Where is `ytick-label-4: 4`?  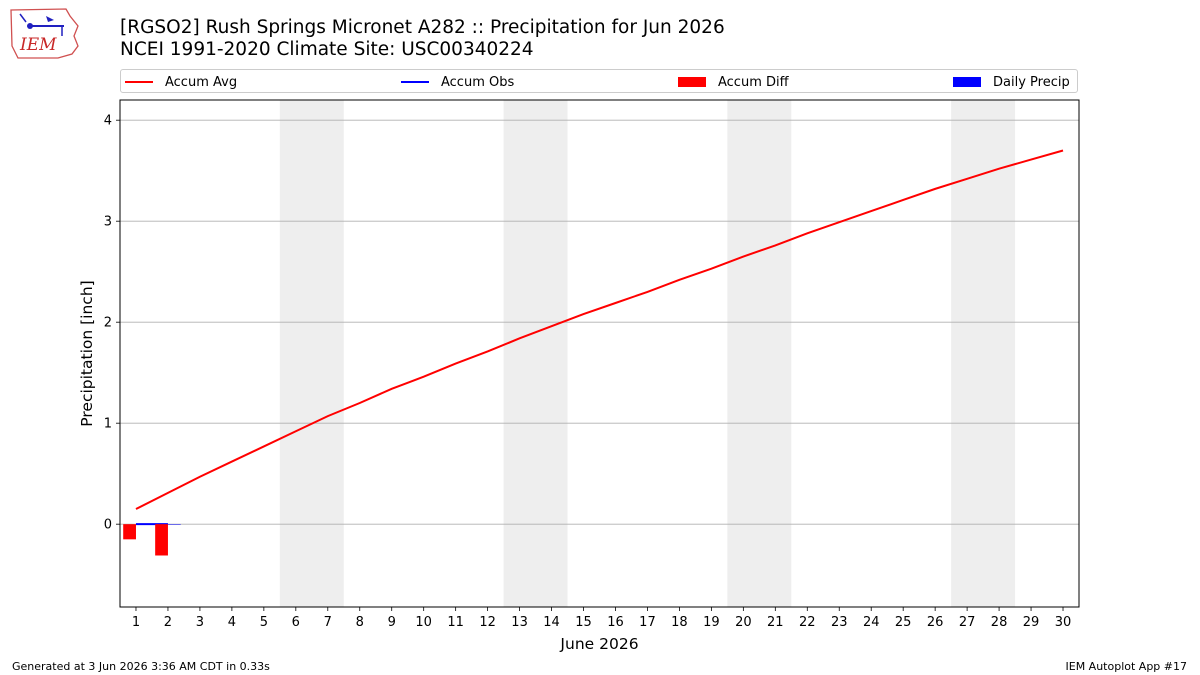
ytick-label-4: 4 is located at coordinates (108, 121).